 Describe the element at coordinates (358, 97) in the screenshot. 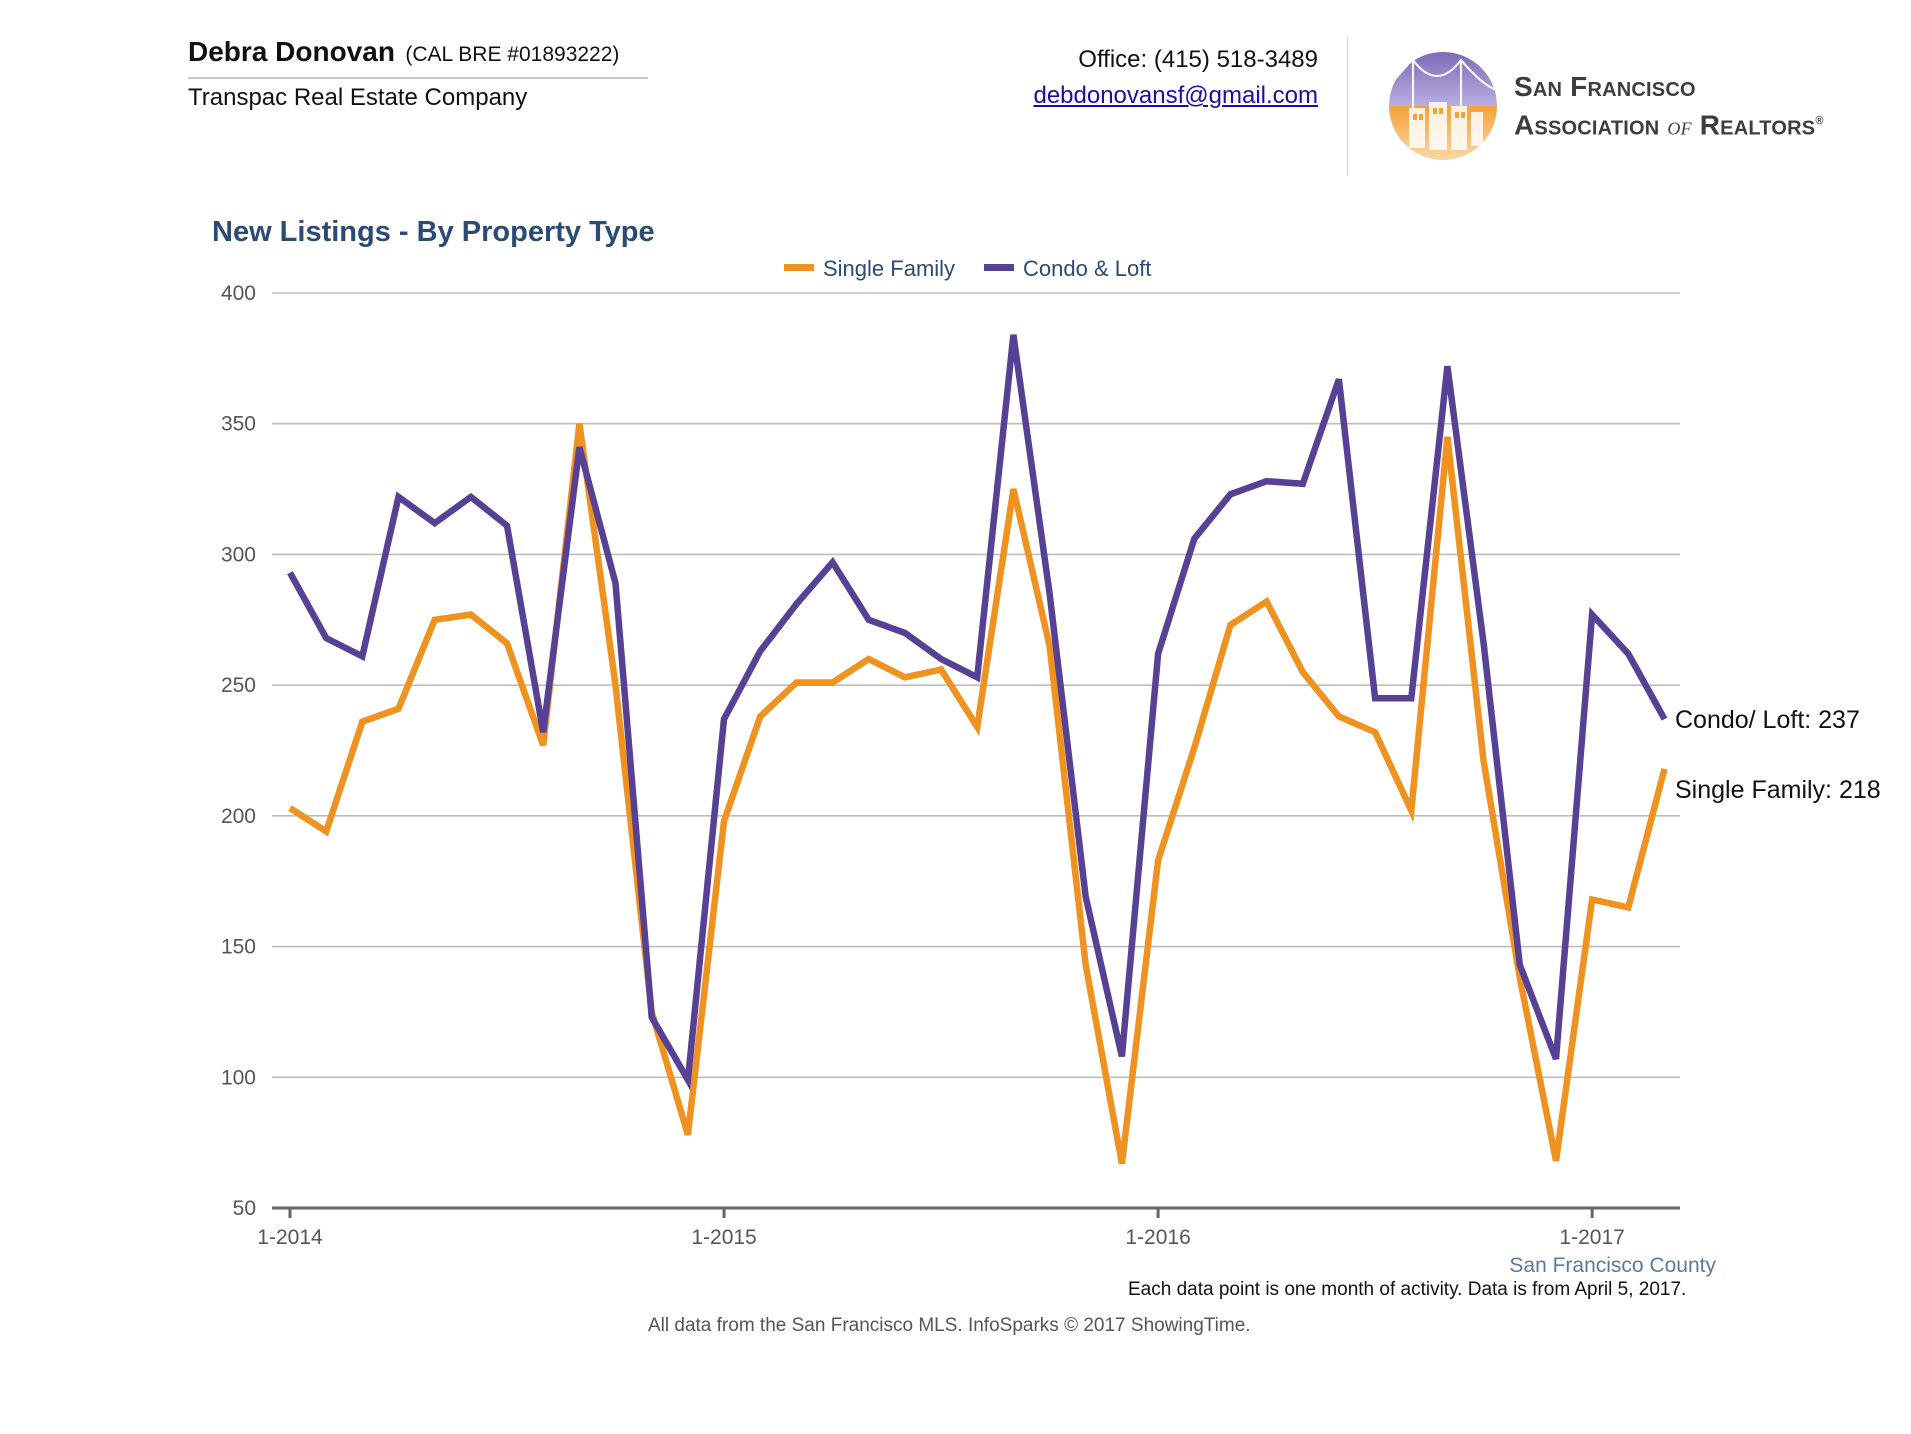

I see `agent-company: Transpac Real Estate Company` at that location.